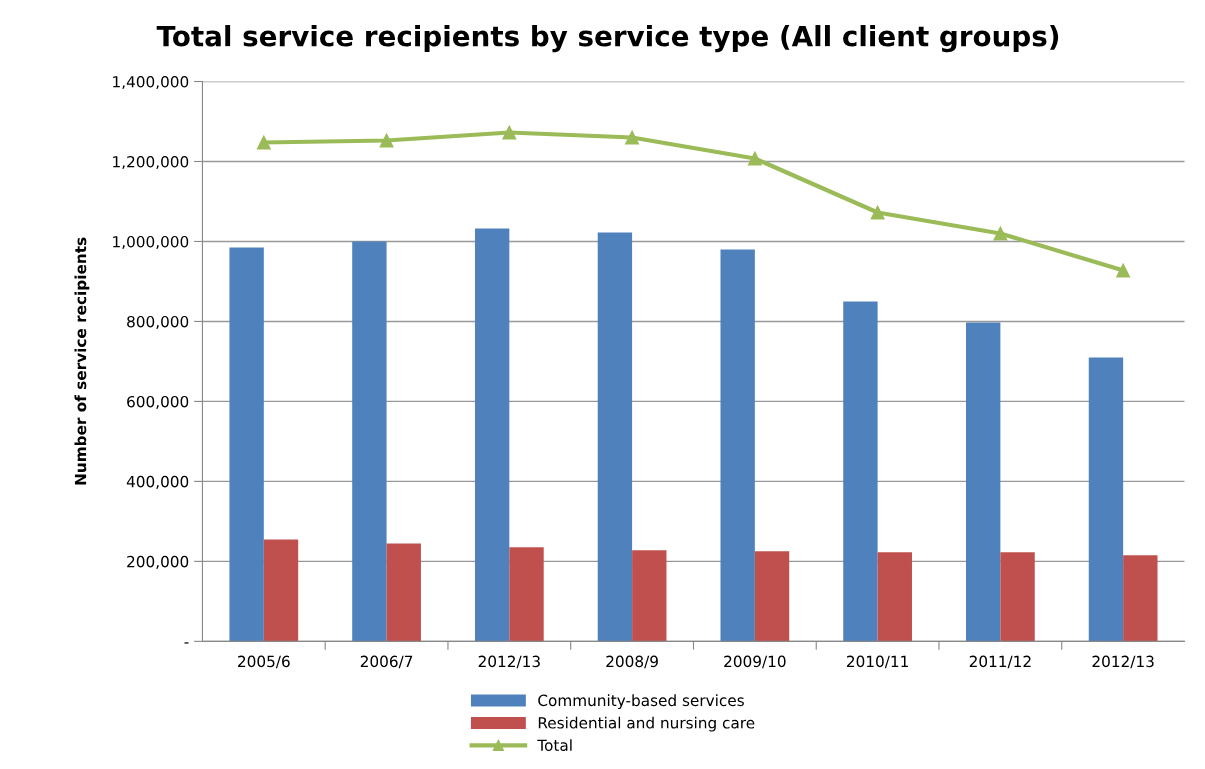  I want to click on chart-title: Total service recipients by service type (All client groups), so click(607, 39).